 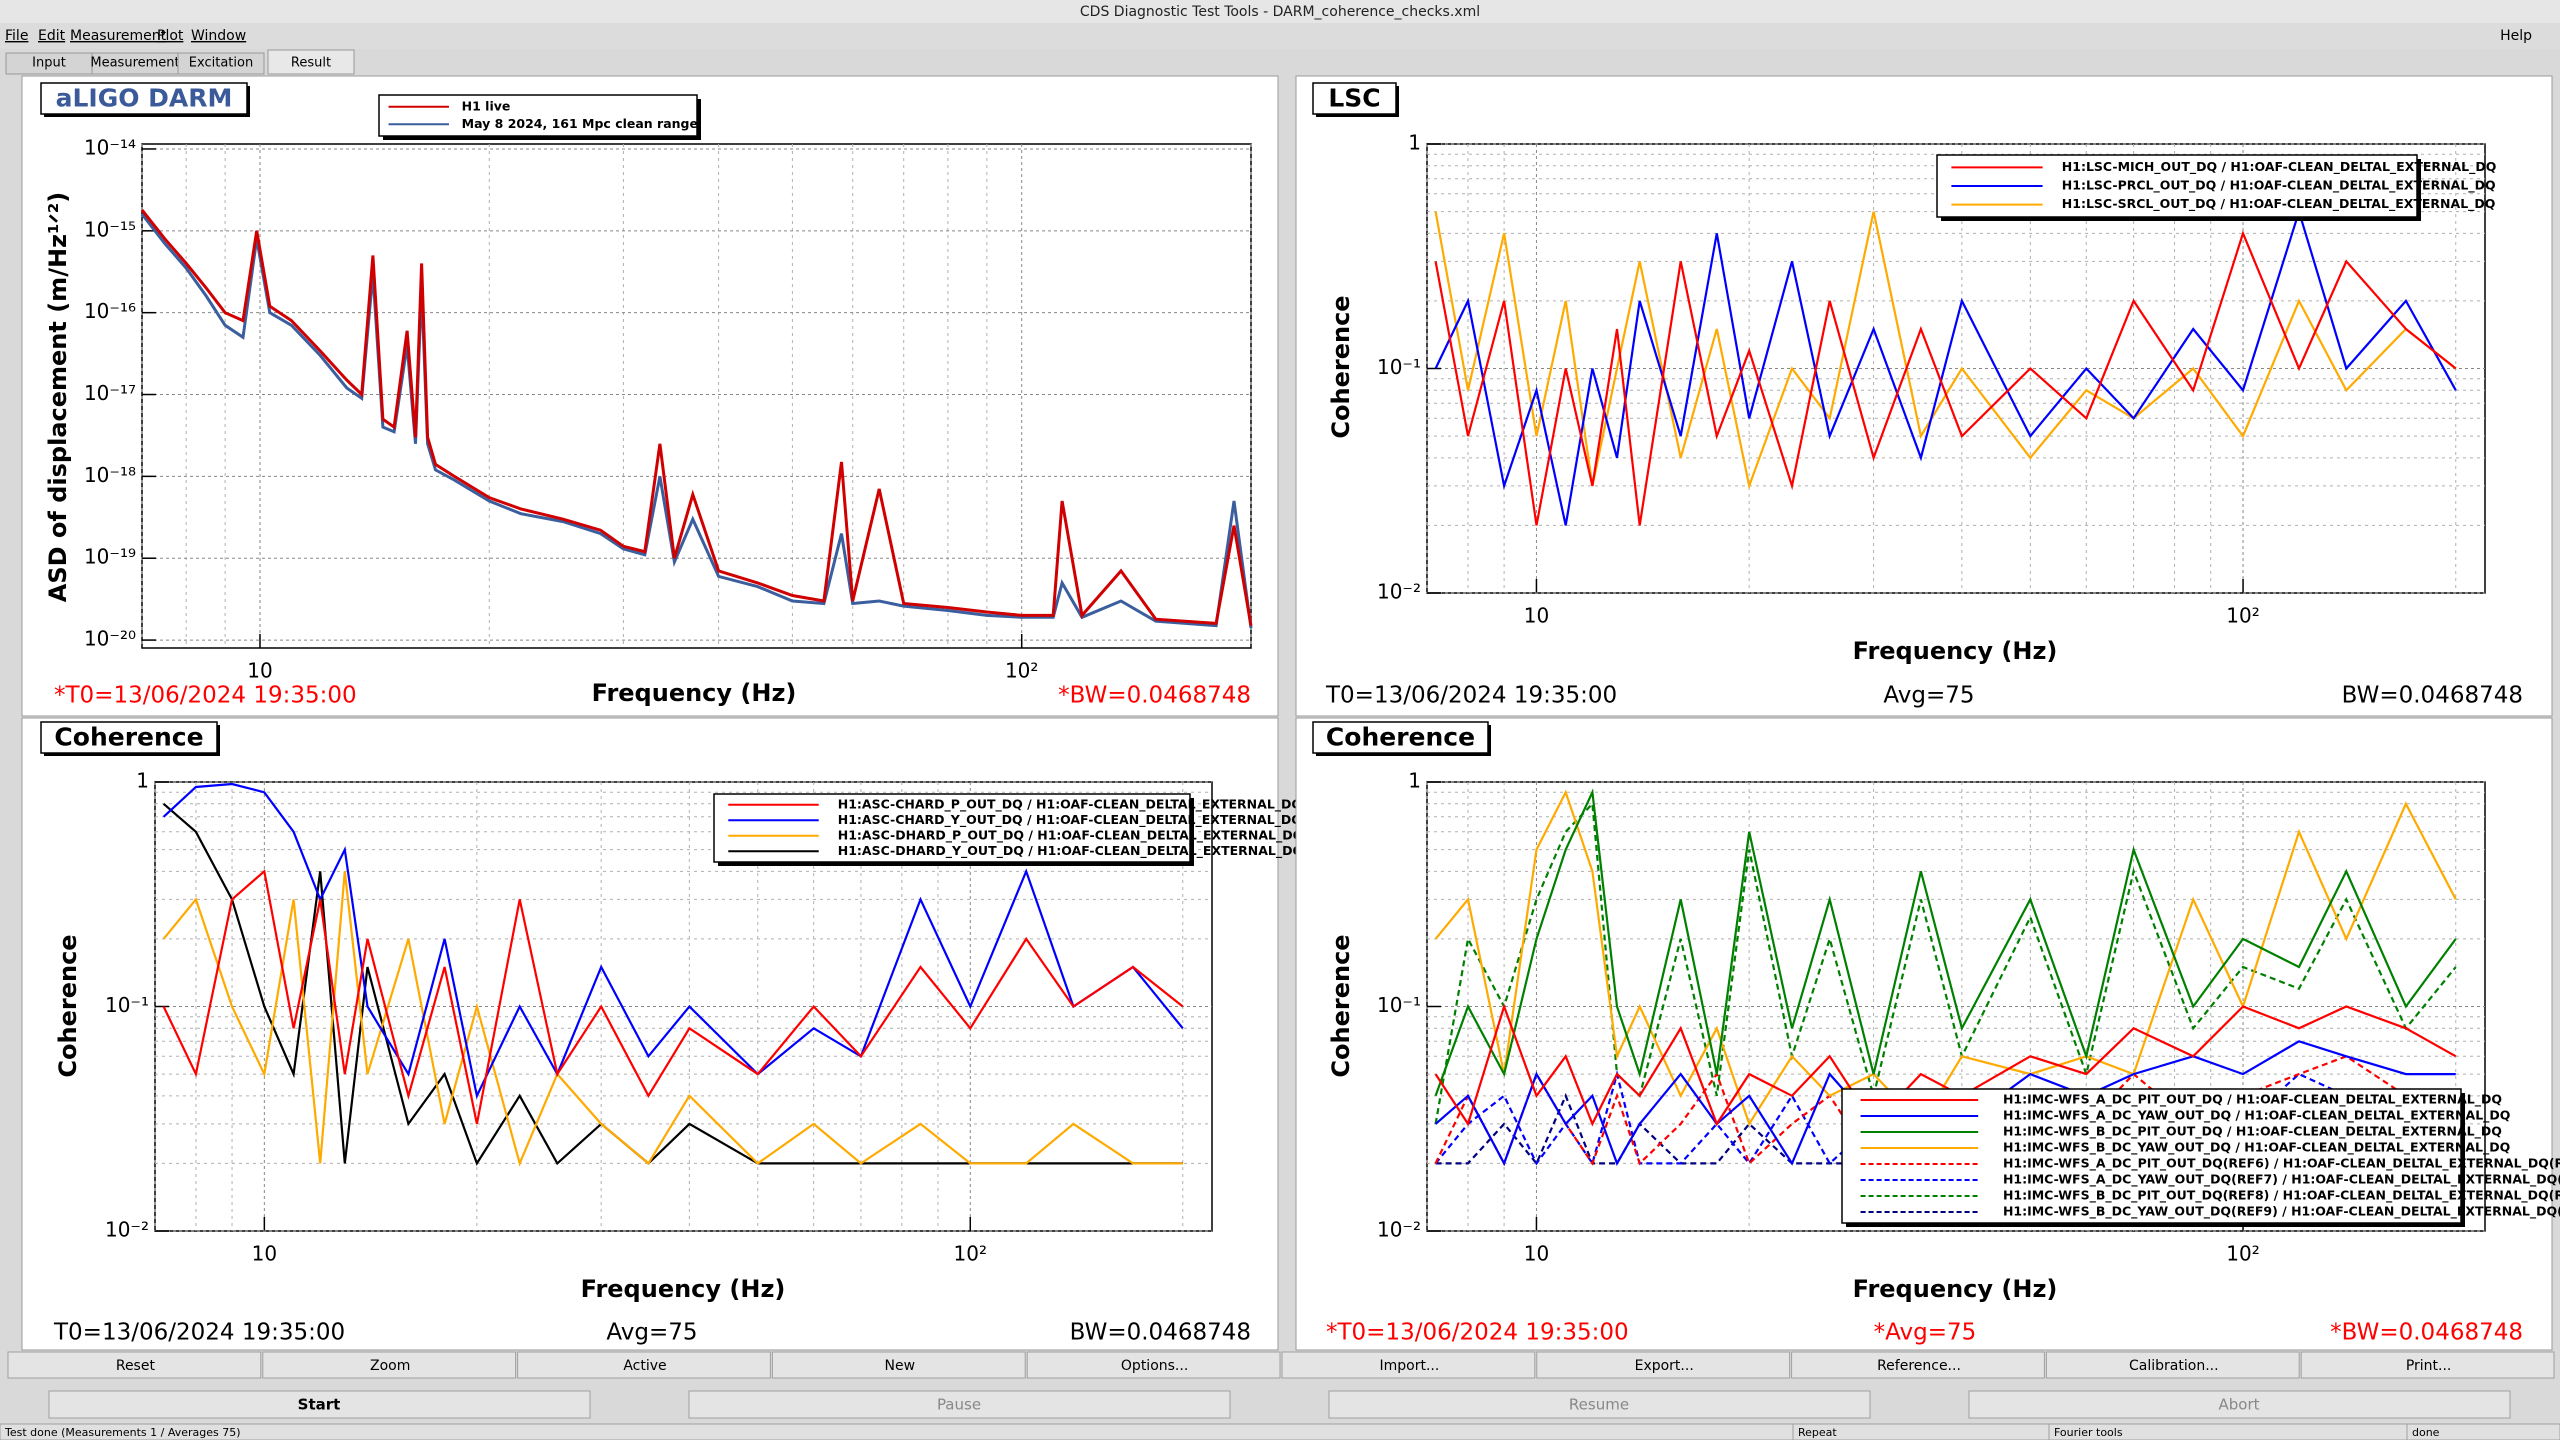 What do you see at coordinates (1817, 1432) in the screenshot?
I see `status-text: Repeat` at bounding box center [1817, 1432].